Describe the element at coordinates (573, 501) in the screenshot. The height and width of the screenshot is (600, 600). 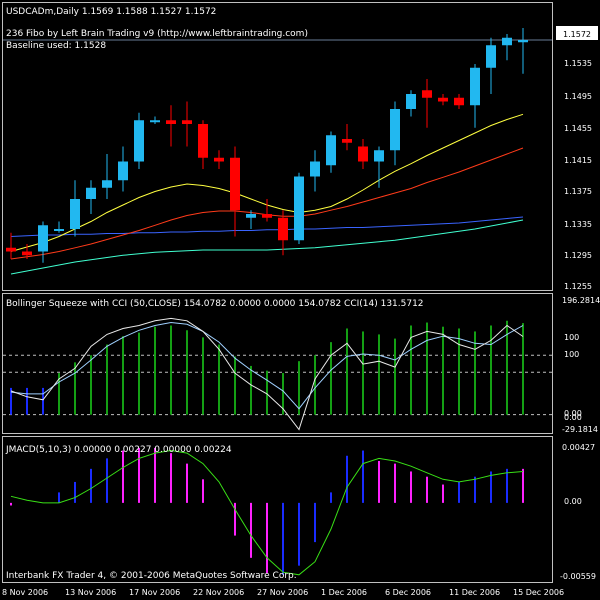
I see `macd-tick: 0.00` at that location.